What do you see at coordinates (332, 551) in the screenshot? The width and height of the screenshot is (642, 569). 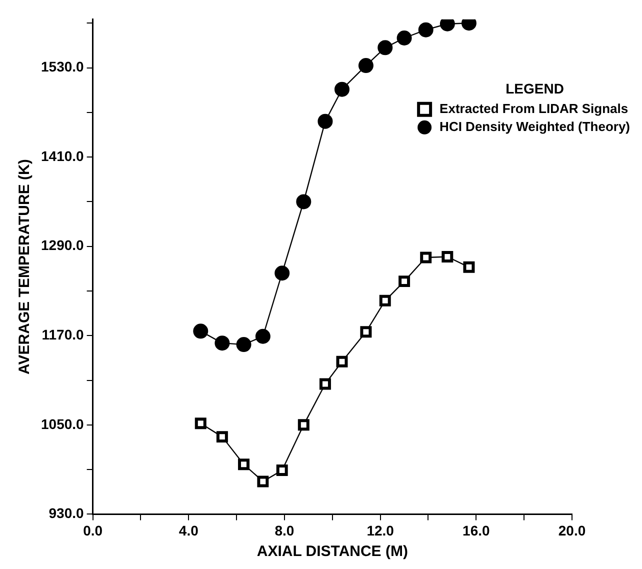 I see `x-axis-title: AXIAL DISTANCE (M)` at bounding box center [332, 551].